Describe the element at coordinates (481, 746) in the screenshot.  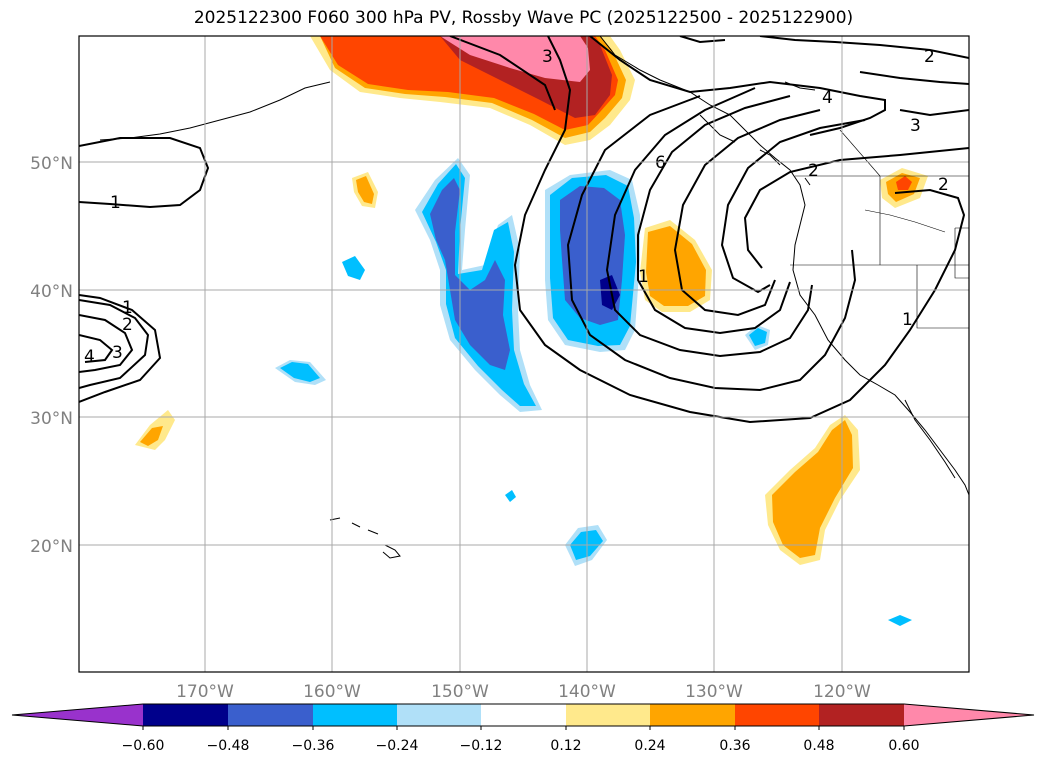
I see `colorbar-tick-label: −0.12` at that location.